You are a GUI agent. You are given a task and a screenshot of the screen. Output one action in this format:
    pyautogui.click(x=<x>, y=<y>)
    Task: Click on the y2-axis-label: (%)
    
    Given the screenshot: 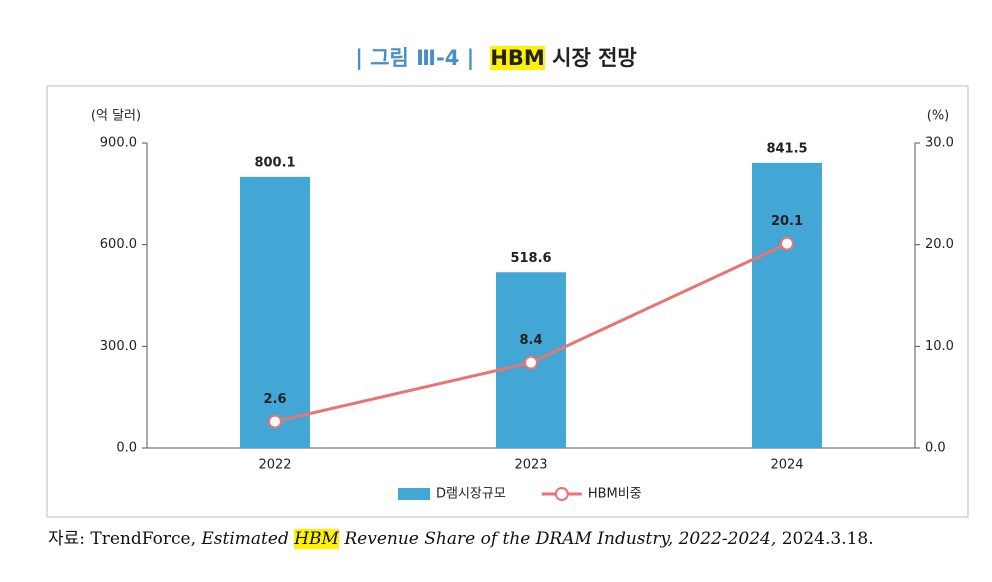 What is the action you would take?
    pyautogui.click(x=938, y=116)
    